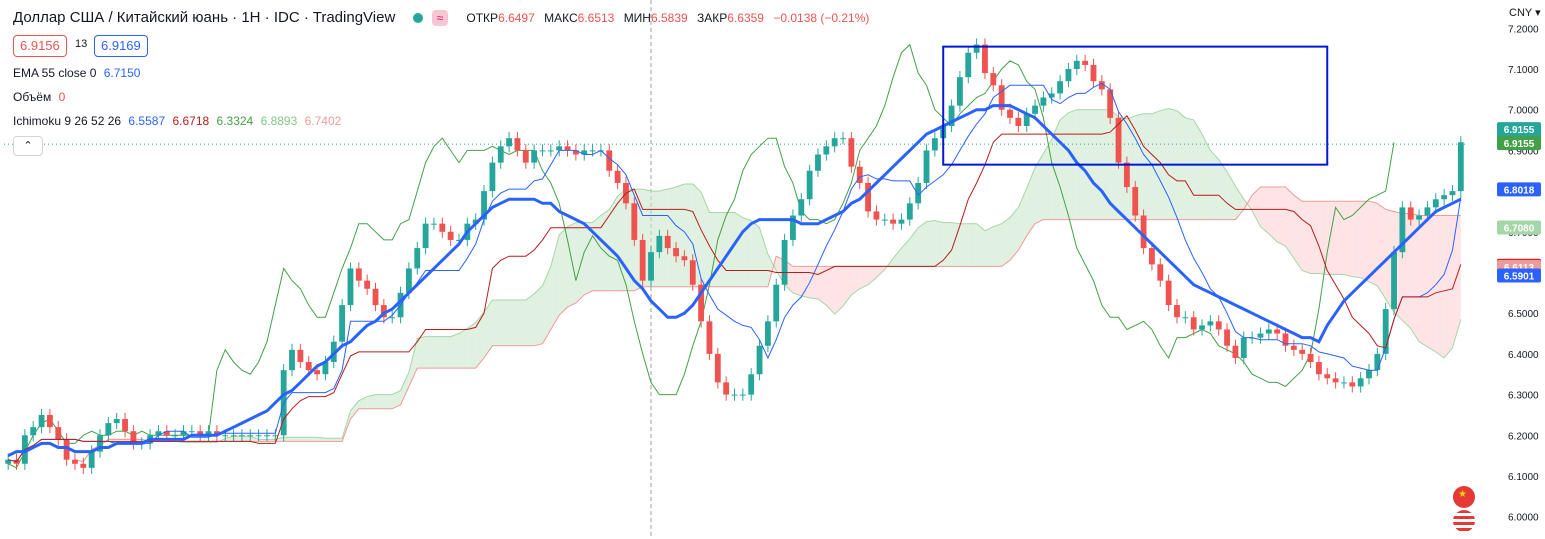 This screenshot has width=1545, height=539. Describe the element at coordinates (40, 46) in the screenshot. I see `sell-button: 6.9156` at that location.